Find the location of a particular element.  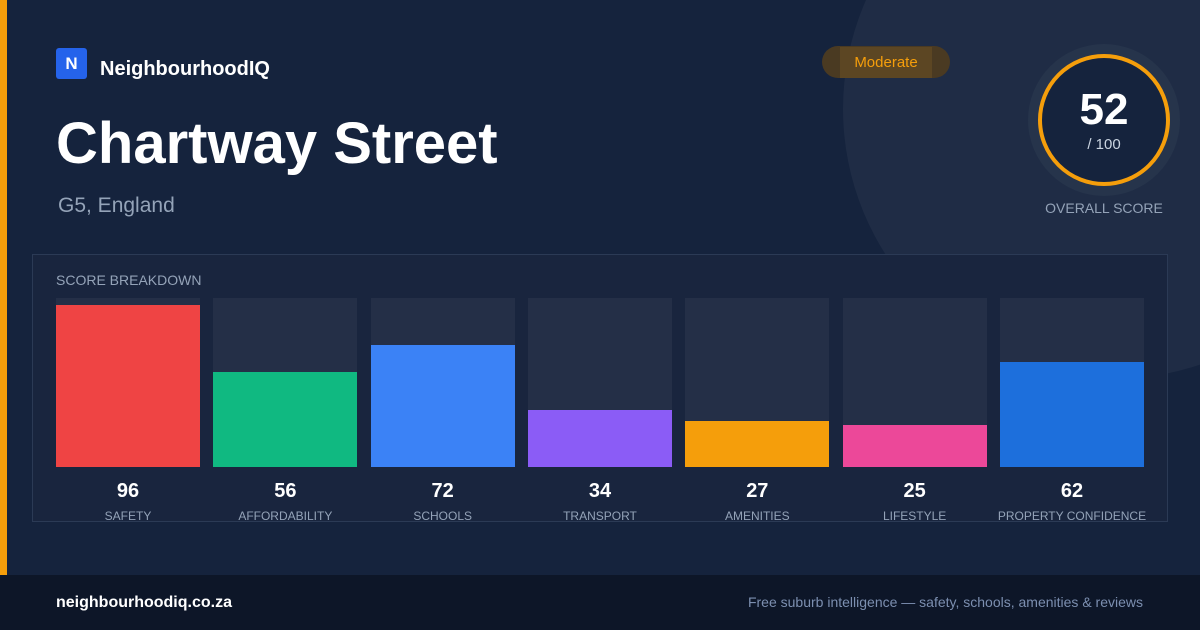

bar-value-label: 27 is located at coordinates (757, 491).